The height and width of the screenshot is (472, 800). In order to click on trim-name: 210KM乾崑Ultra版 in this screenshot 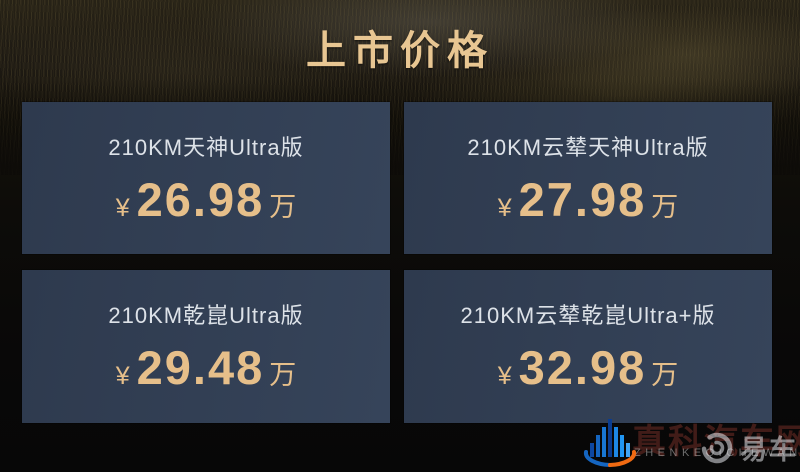, I will do `click(206, 315)`.